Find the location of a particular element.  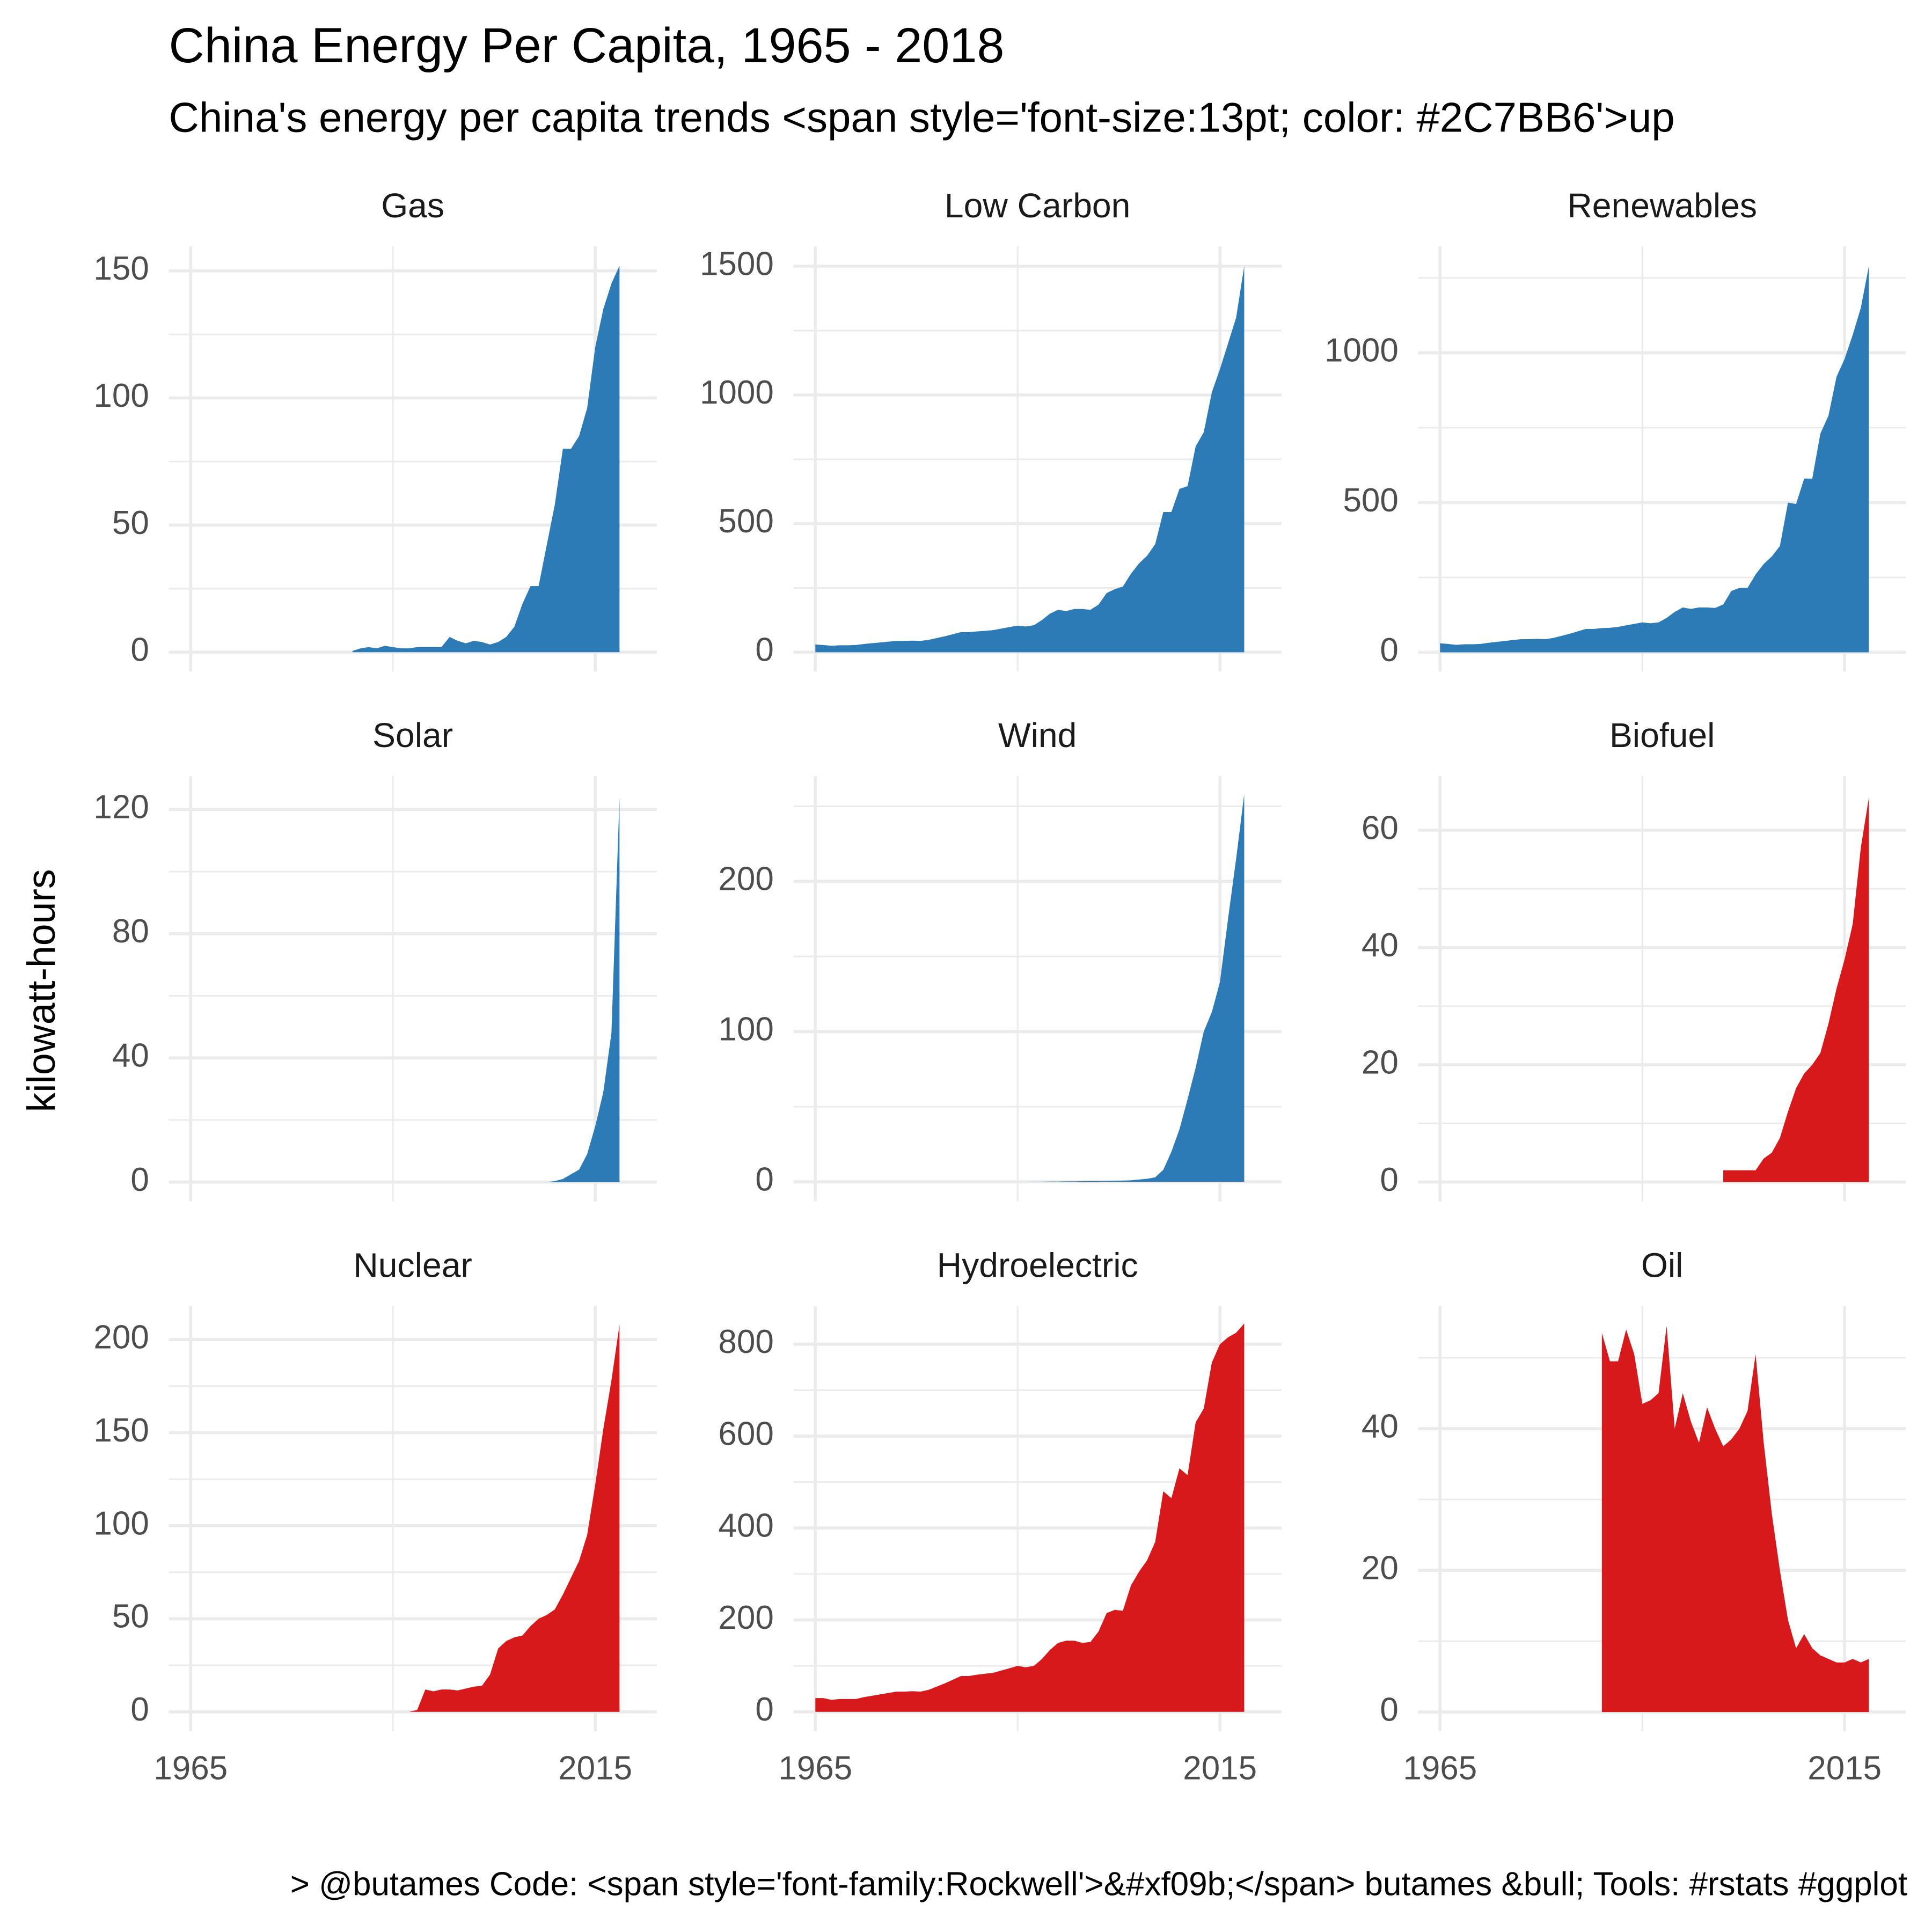

strip-title: Gas is located at coordinates (412, 205).